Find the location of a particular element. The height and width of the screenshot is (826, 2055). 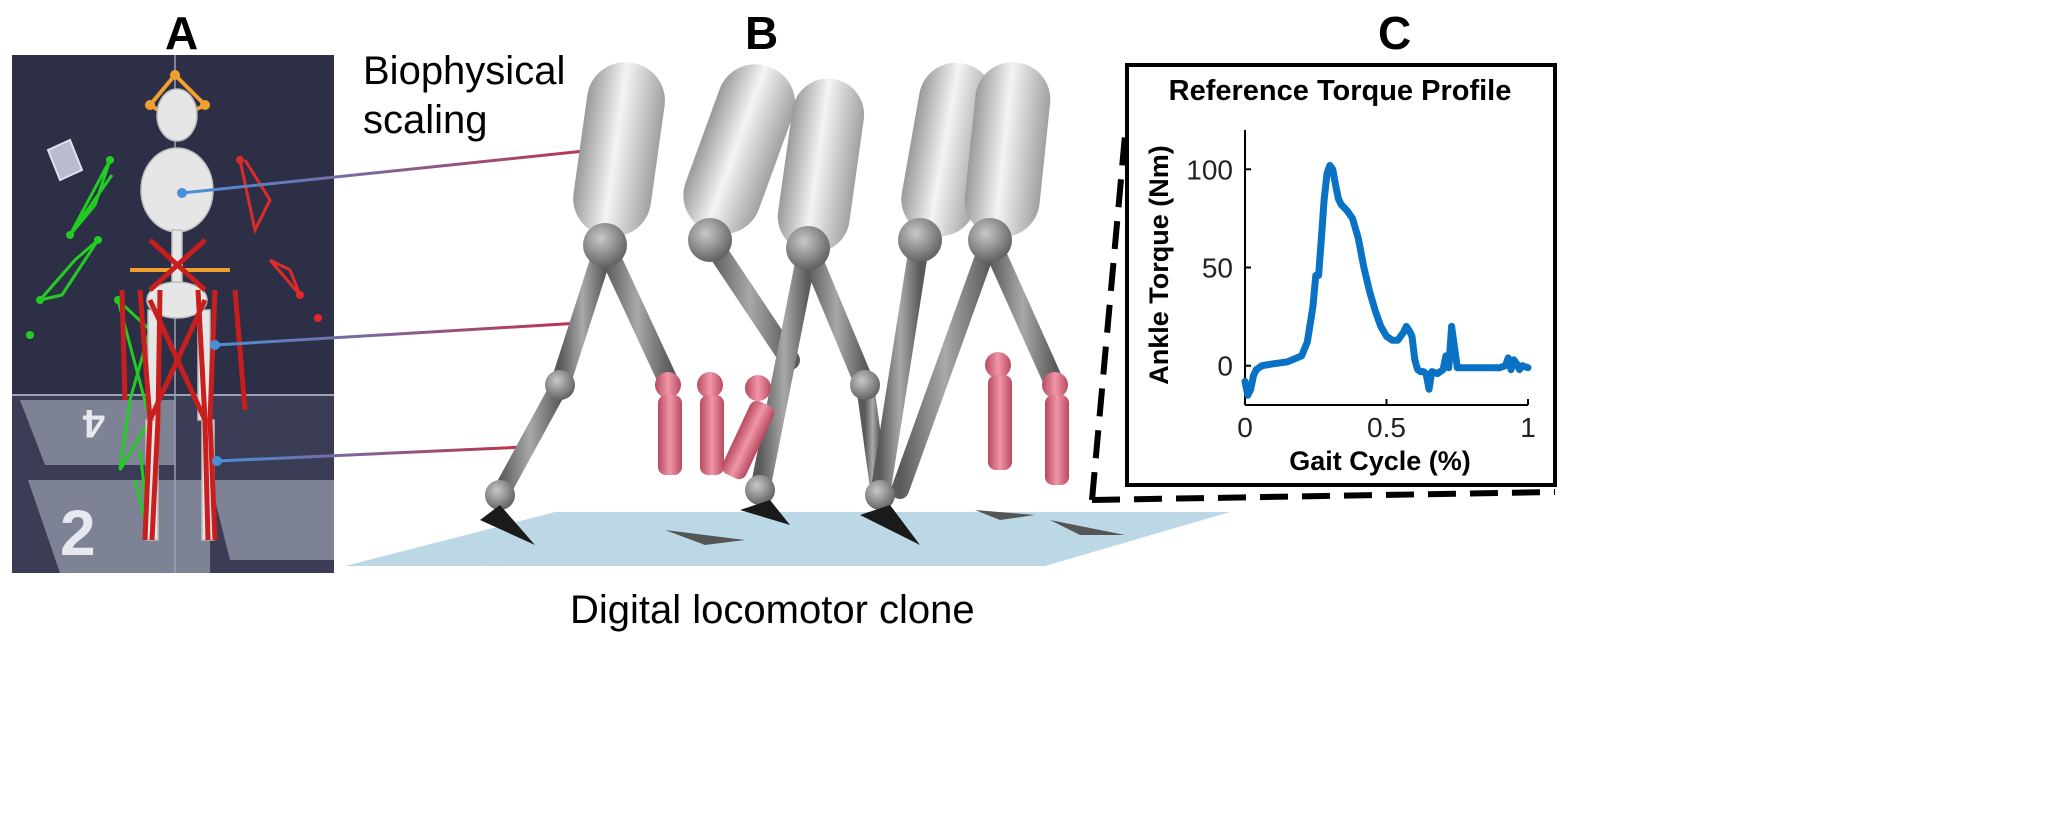

prosthetic-feet is located at coordinates (895, 527).